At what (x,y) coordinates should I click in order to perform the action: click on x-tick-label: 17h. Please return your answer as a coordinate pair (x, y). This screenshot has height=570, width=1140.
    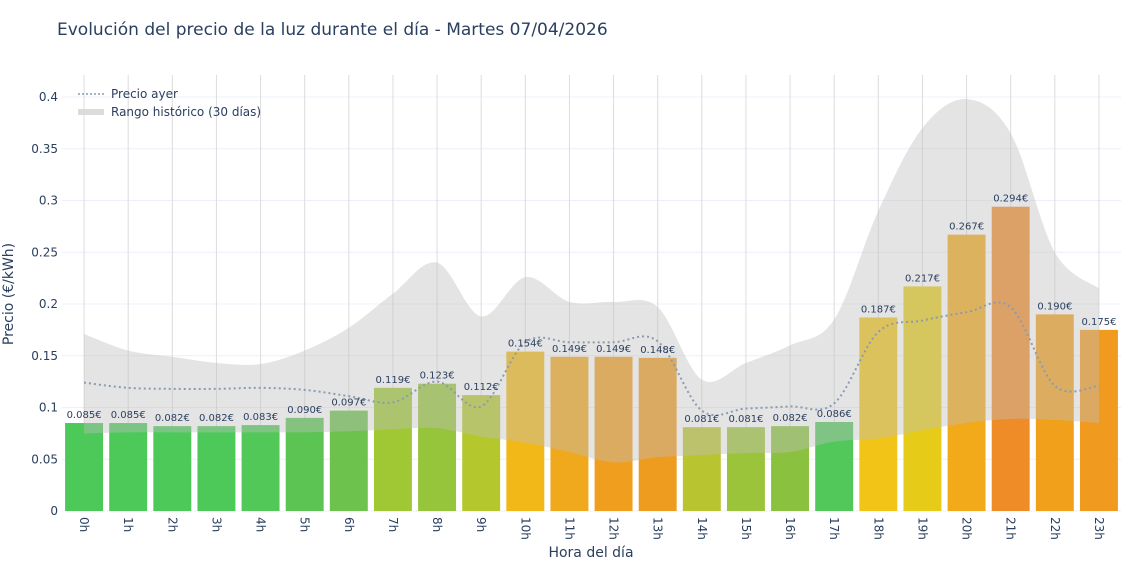
    Looking at the image, I should click on (834, 528).